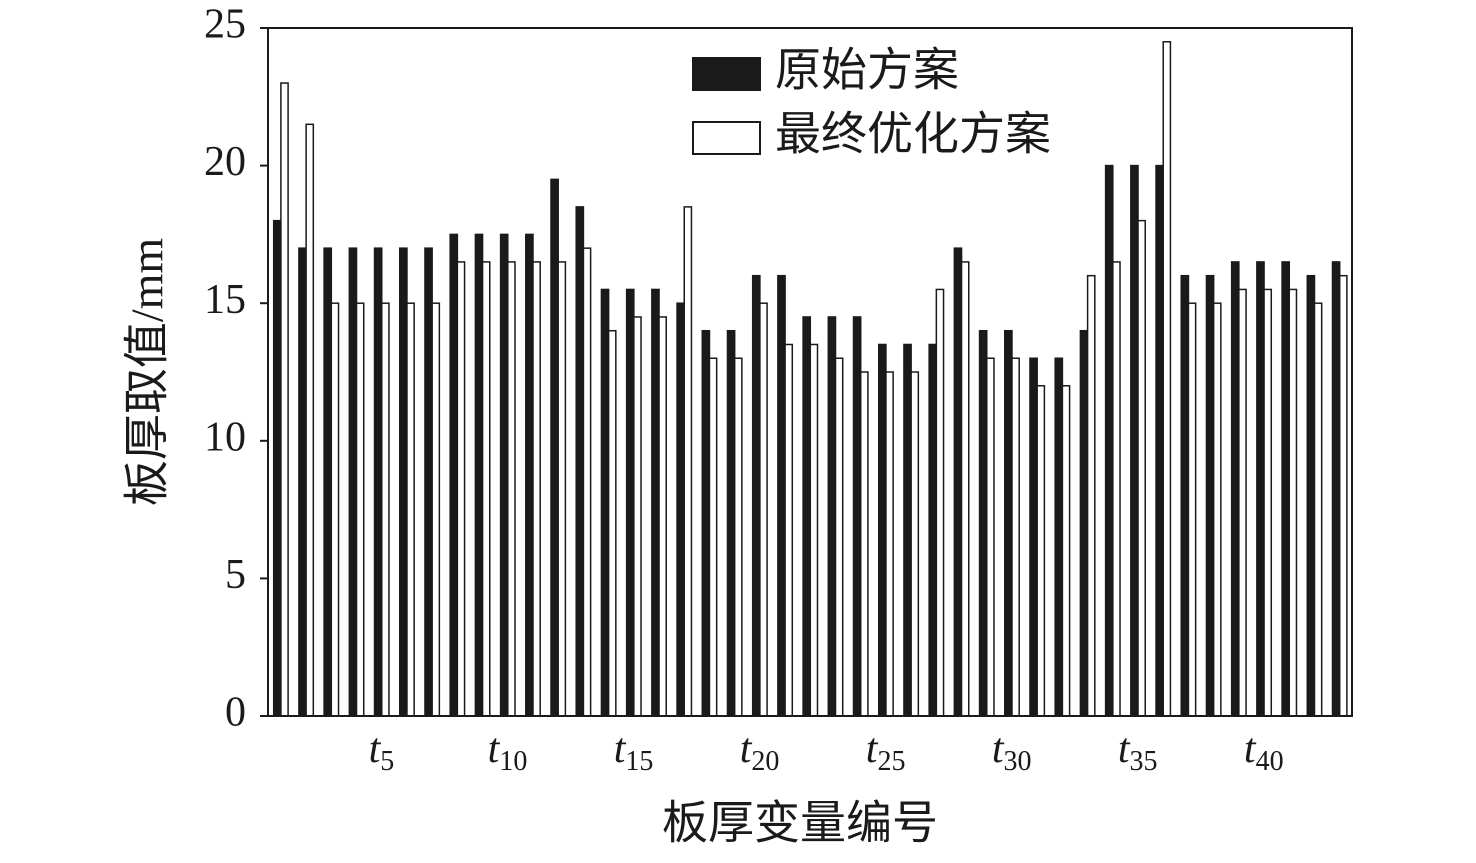  Describe the element at coordinates (1264, 751) in the screenshot. I see `x-tick-label: t40` at that location.